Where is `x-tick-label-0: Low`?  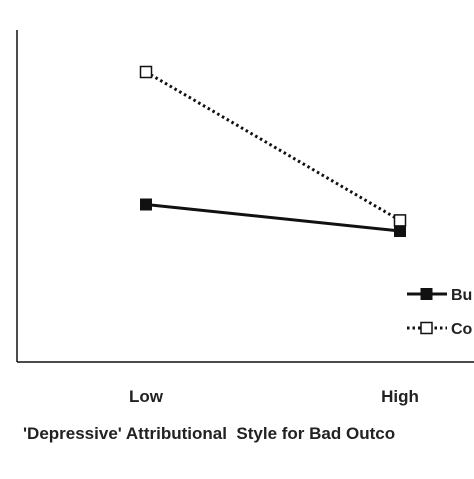
x-tick-label-0: Low is located at coordinates (146, 396).